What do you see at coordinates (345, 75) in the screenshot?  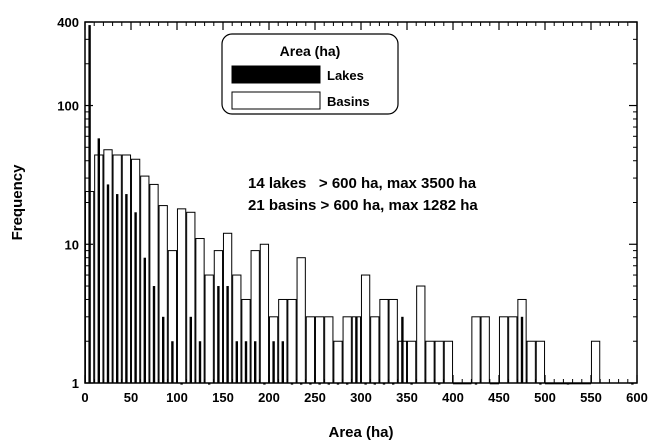 I see `legend-label-lakes: Lakes` at bounding box center [345, 75].